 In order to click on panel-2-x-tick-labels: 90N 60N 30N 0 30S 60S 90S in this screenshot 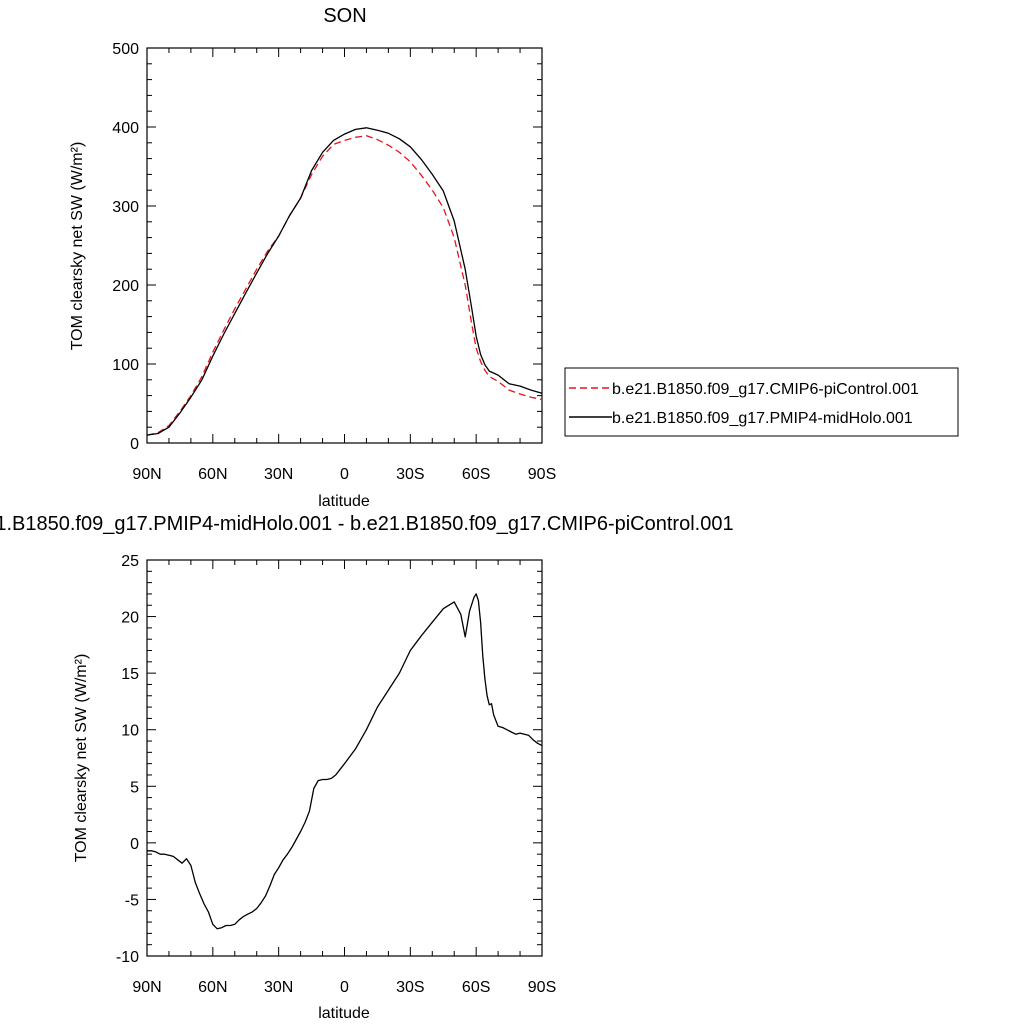, I will do `click(344, 987)`.